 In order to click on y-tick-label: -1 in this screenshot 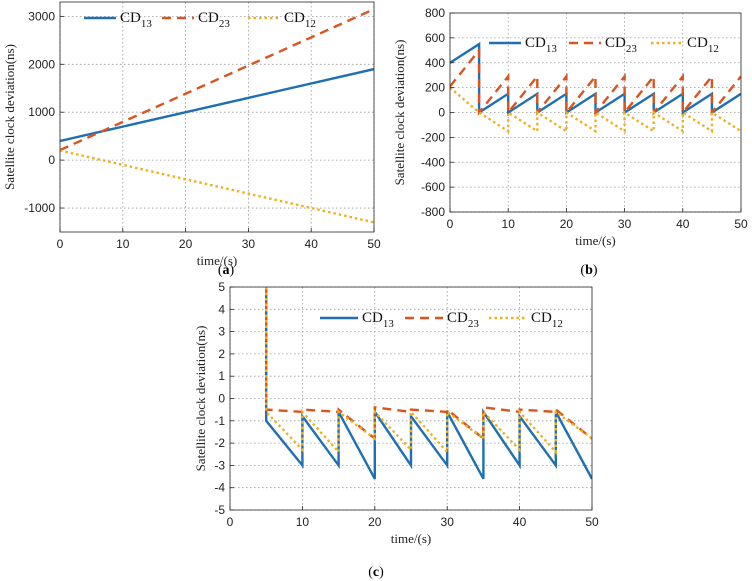, I will do `click(219, 421)`.